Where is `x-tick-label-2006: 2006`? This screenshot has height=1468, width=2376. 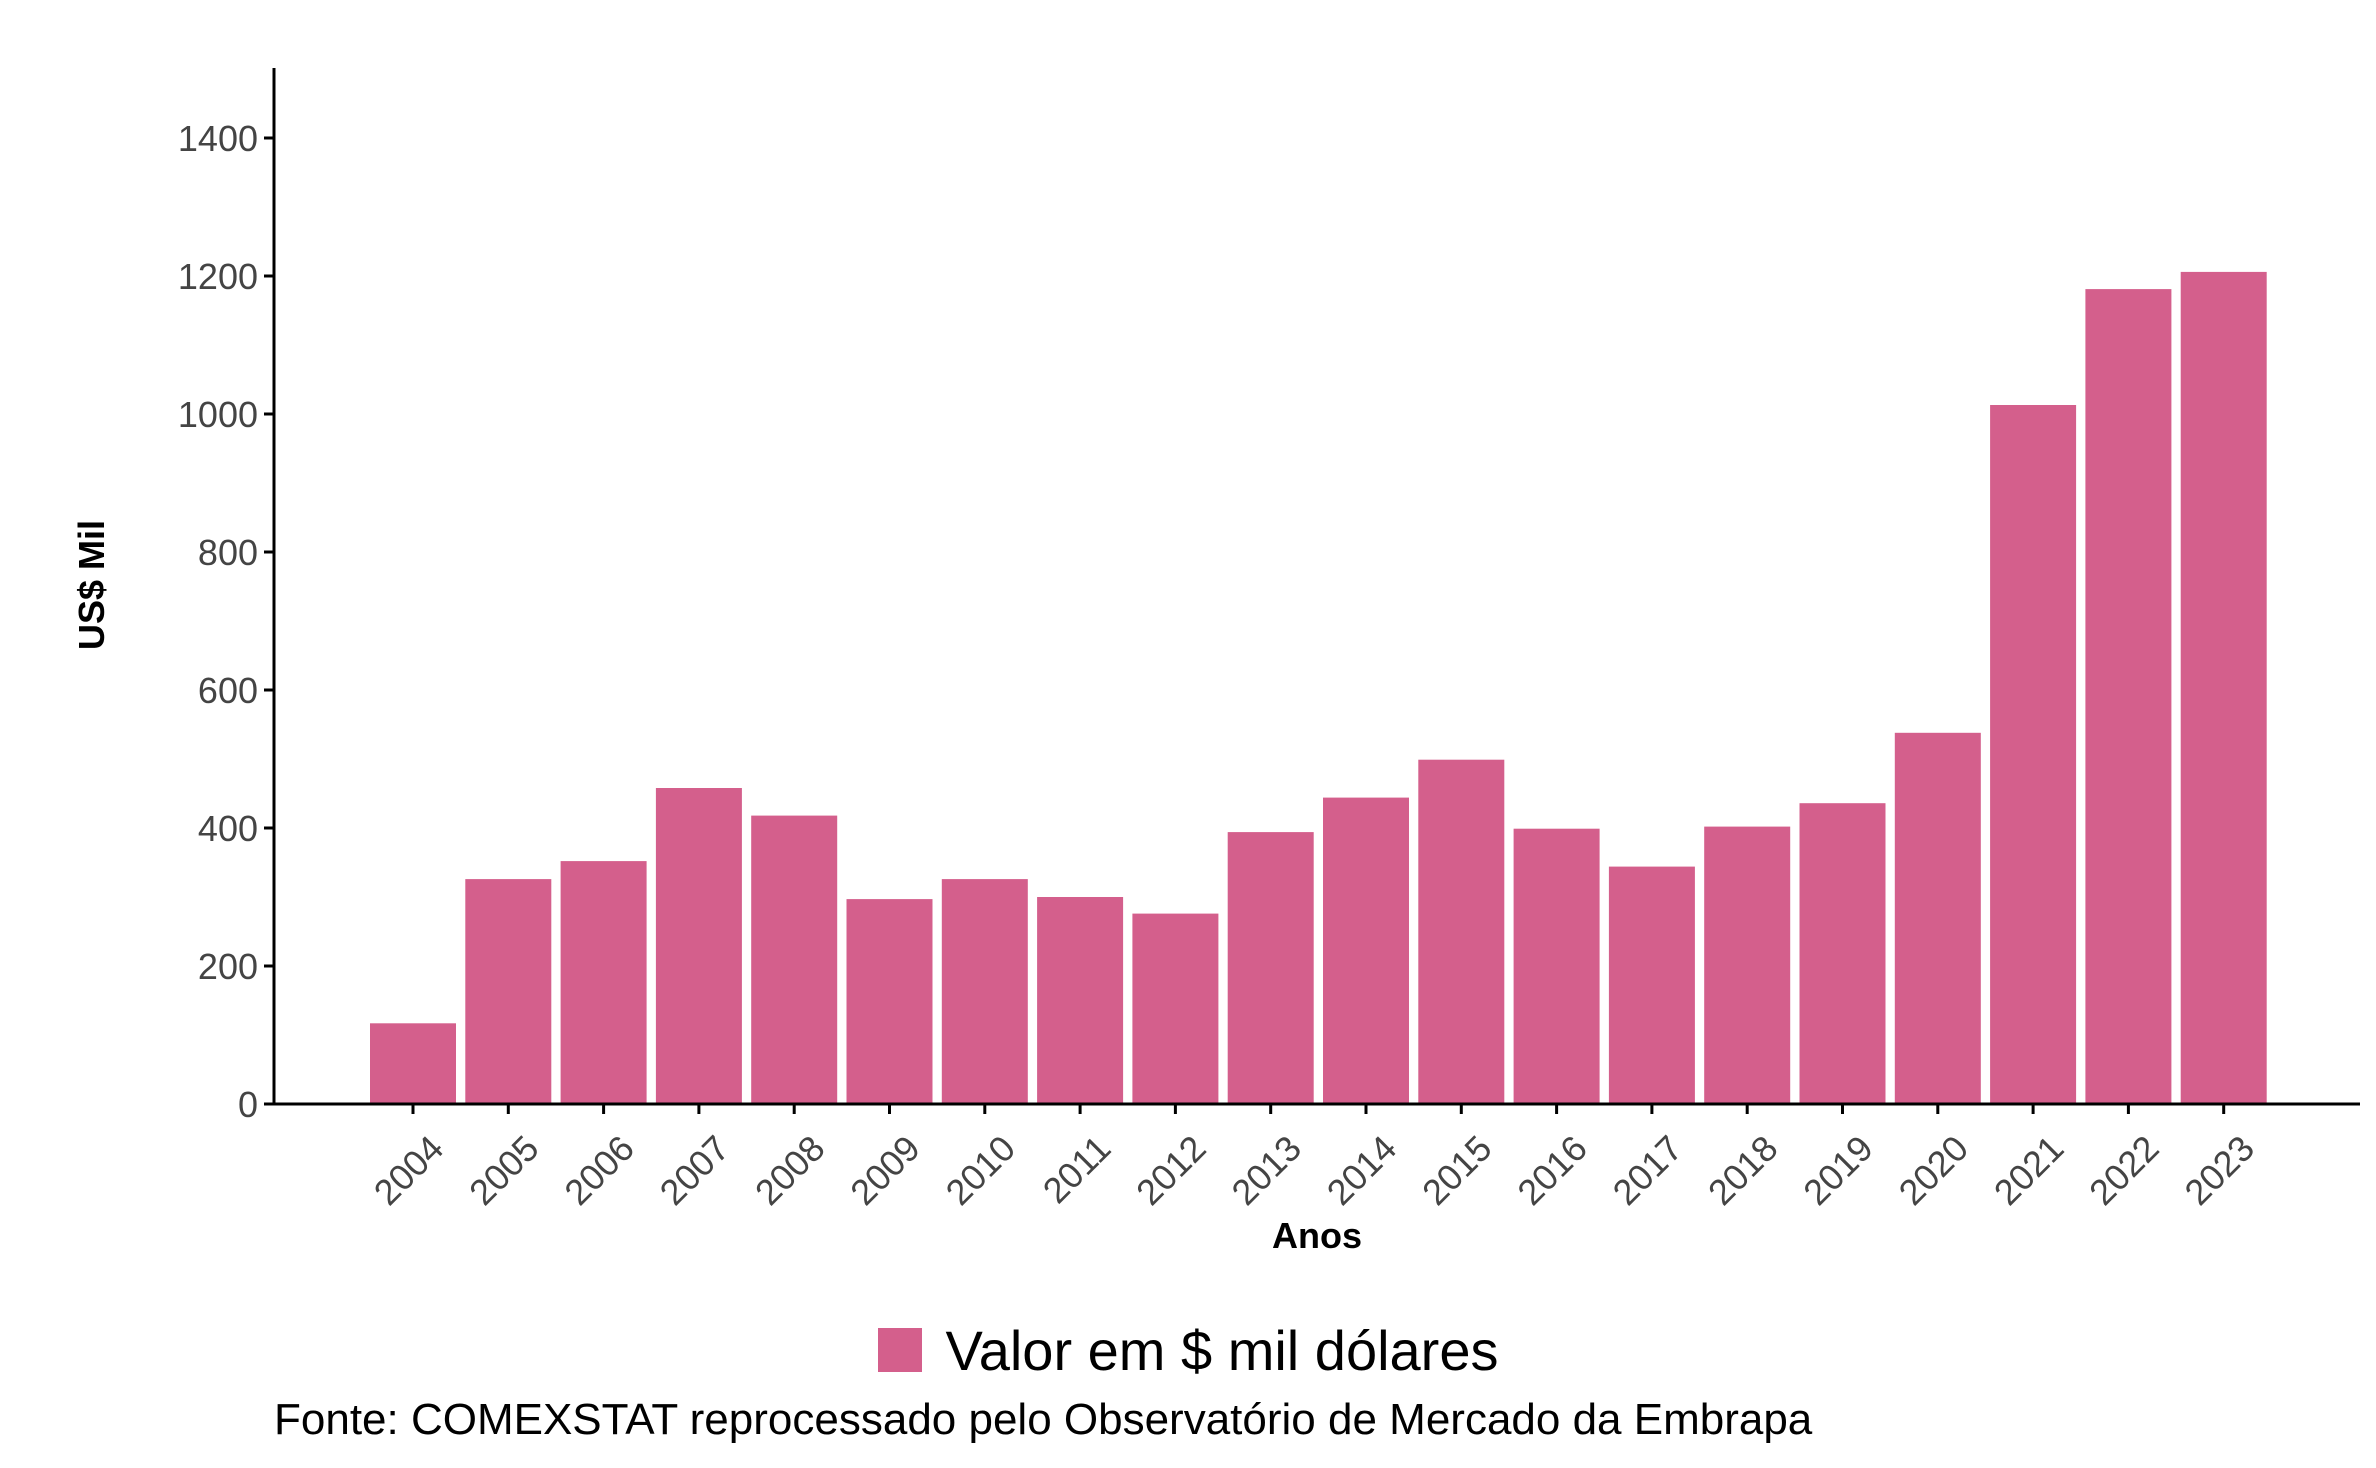 x-tick-label-2006: 2006 is located at coordinates (599, 1170).